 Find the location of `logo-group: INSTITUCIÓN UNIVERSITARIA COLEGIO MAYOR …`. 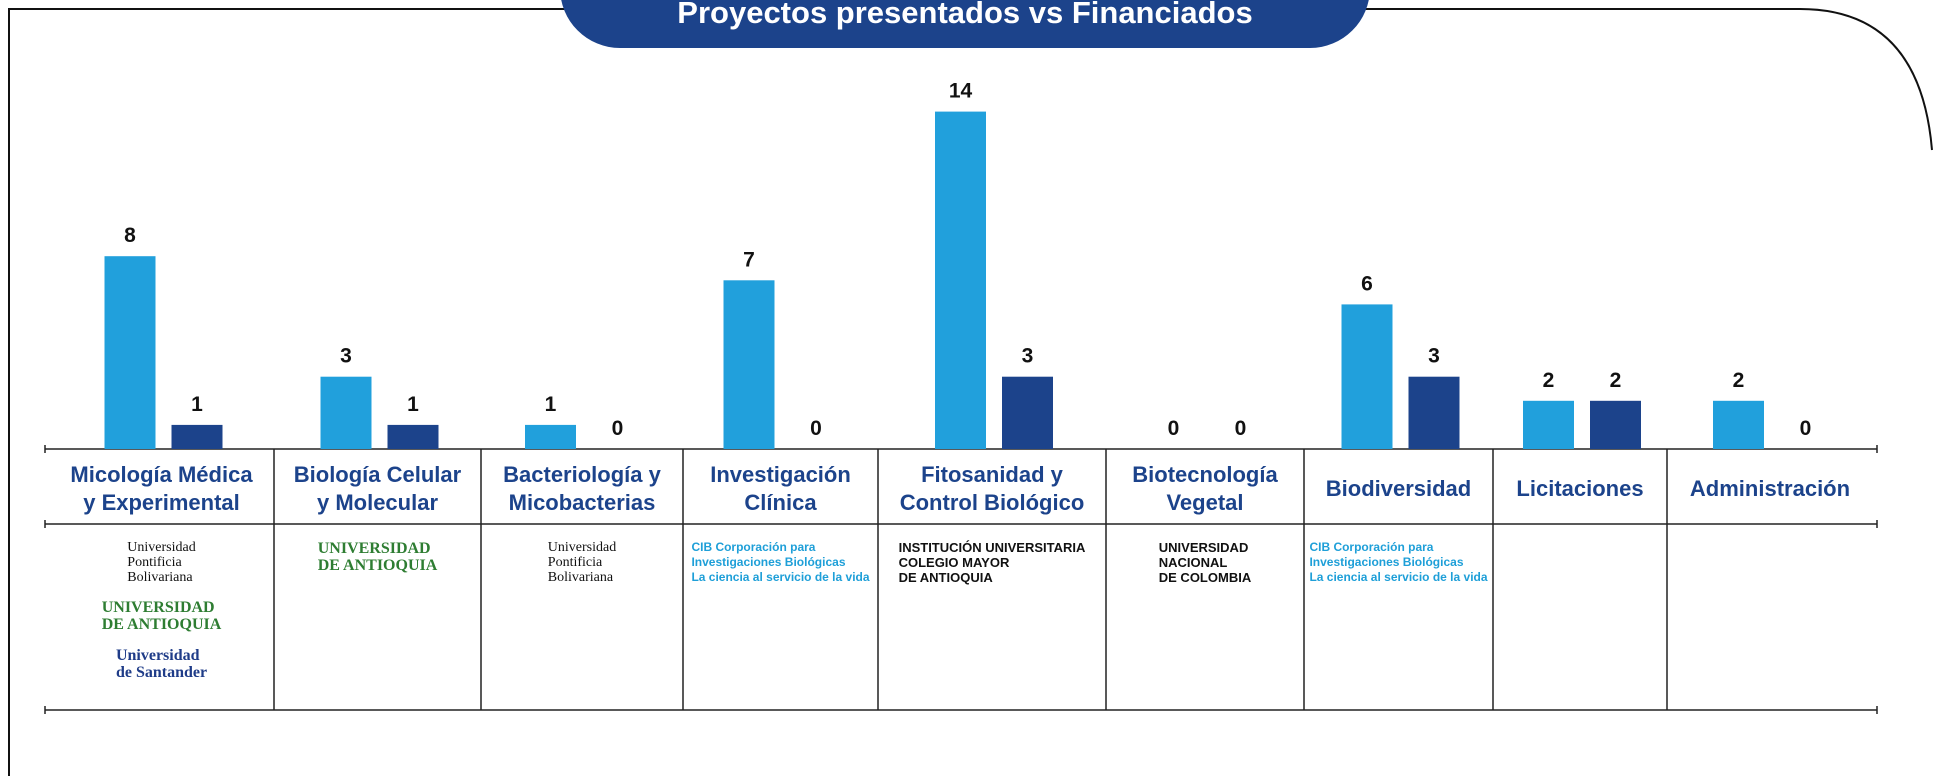

logo-group: INSTITUCIÓN UNIVERSITARIA COLEGIO MAYOR … is located at coordinates (992, 562).